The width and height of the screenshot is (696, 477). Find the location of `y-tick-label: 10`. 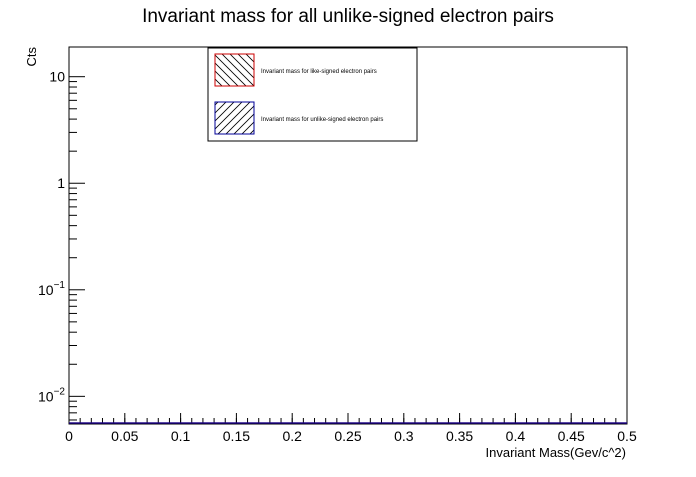

y-tick-label: 10 is located at coordinates (57, 77).